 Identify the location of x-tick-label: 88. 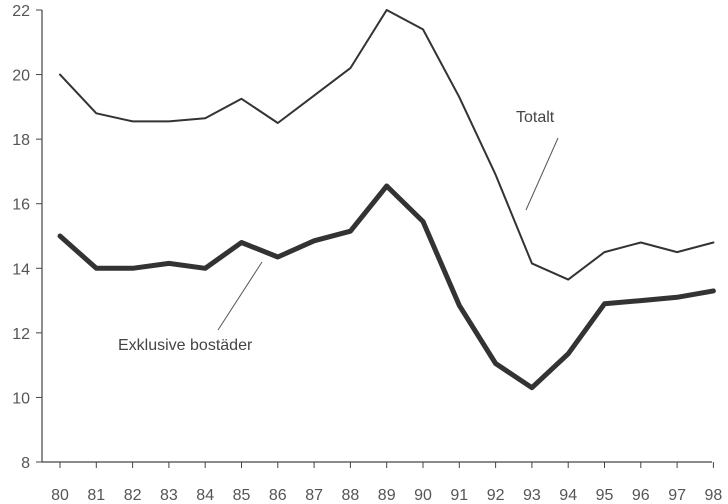
(351, 495).